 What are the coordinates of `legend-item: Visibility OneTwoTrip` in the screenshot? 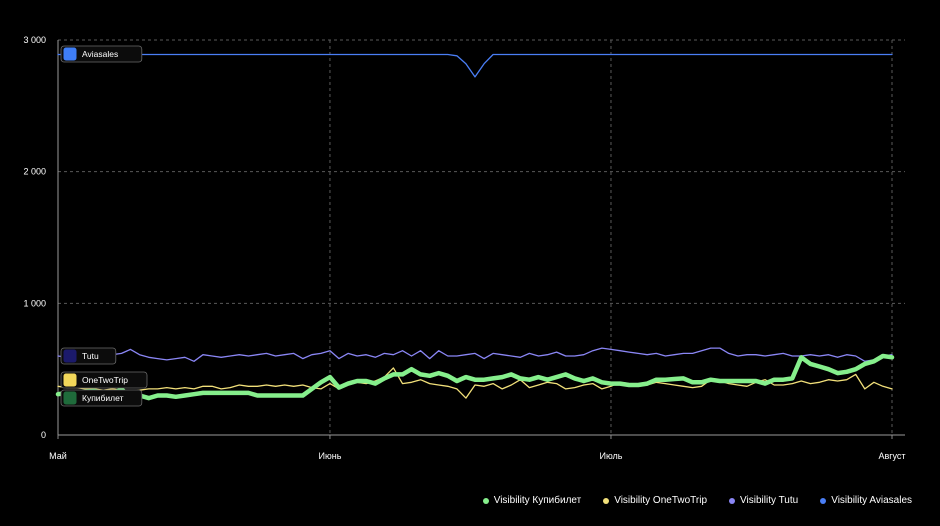 It's located at (655, 500).